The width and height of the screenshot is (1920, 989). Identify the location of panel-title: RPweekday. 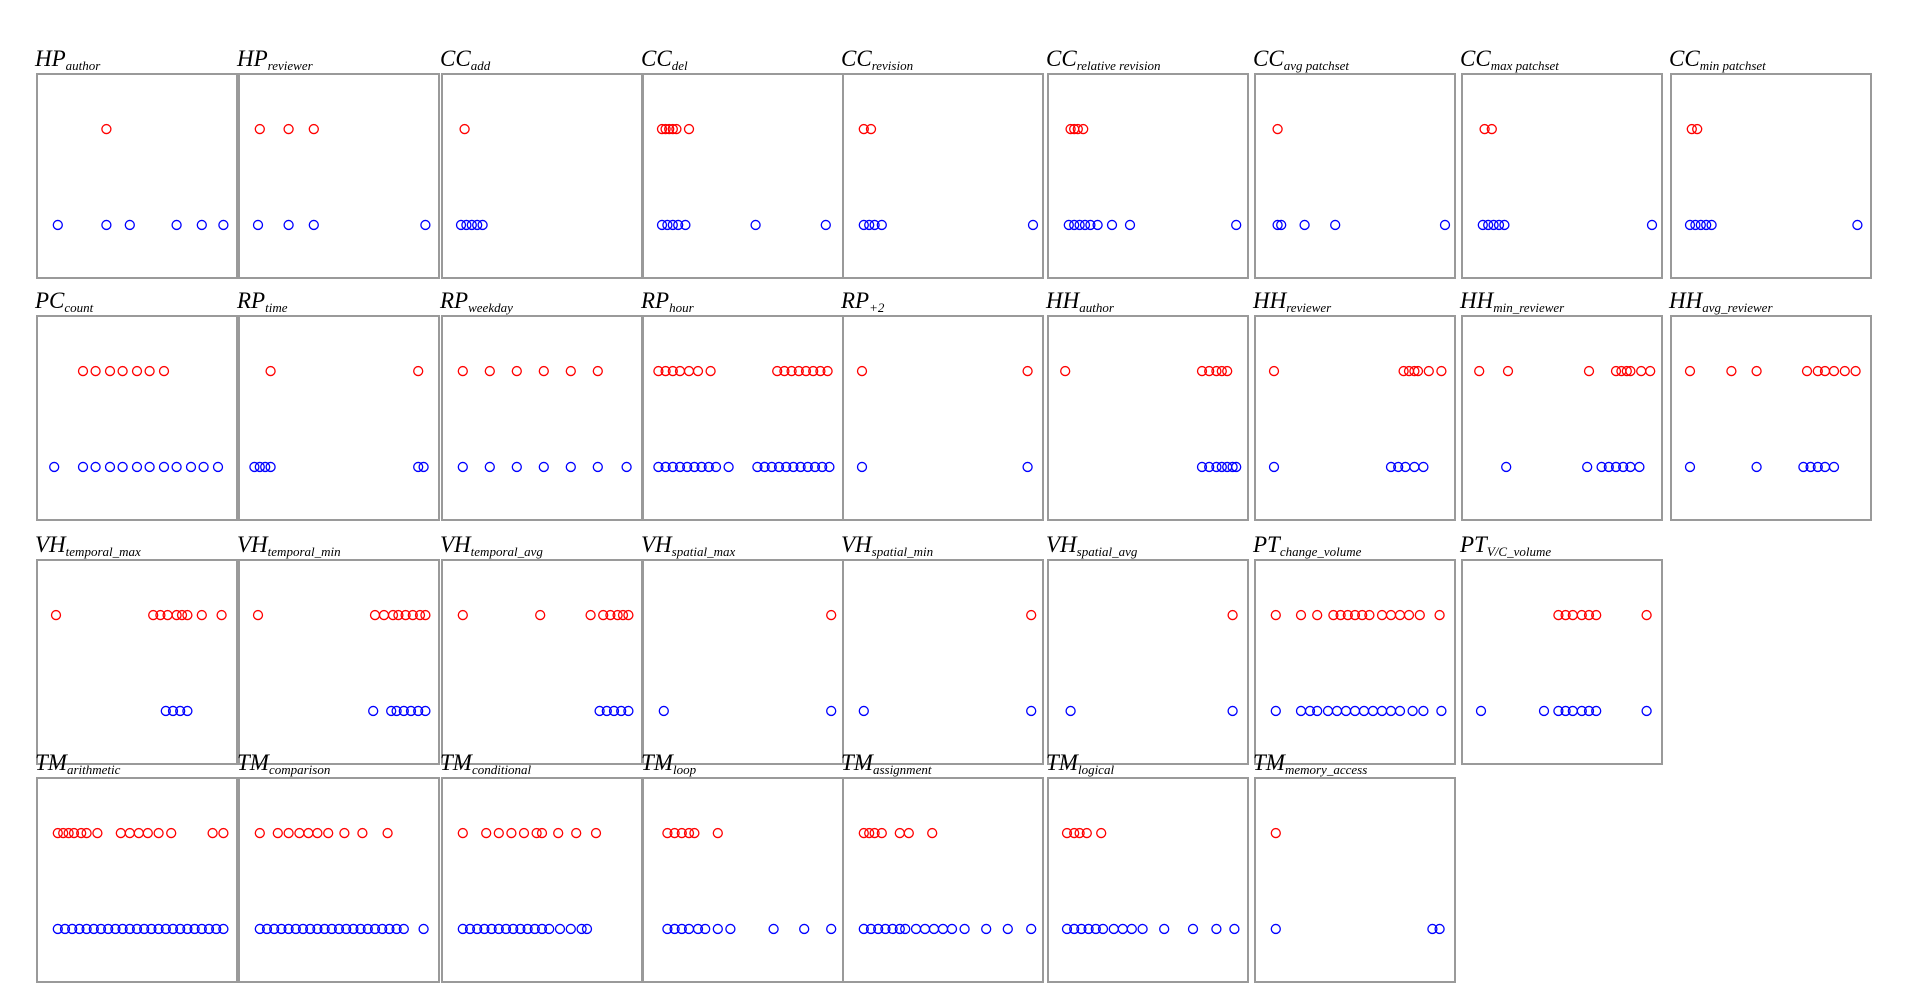
(476, 301).